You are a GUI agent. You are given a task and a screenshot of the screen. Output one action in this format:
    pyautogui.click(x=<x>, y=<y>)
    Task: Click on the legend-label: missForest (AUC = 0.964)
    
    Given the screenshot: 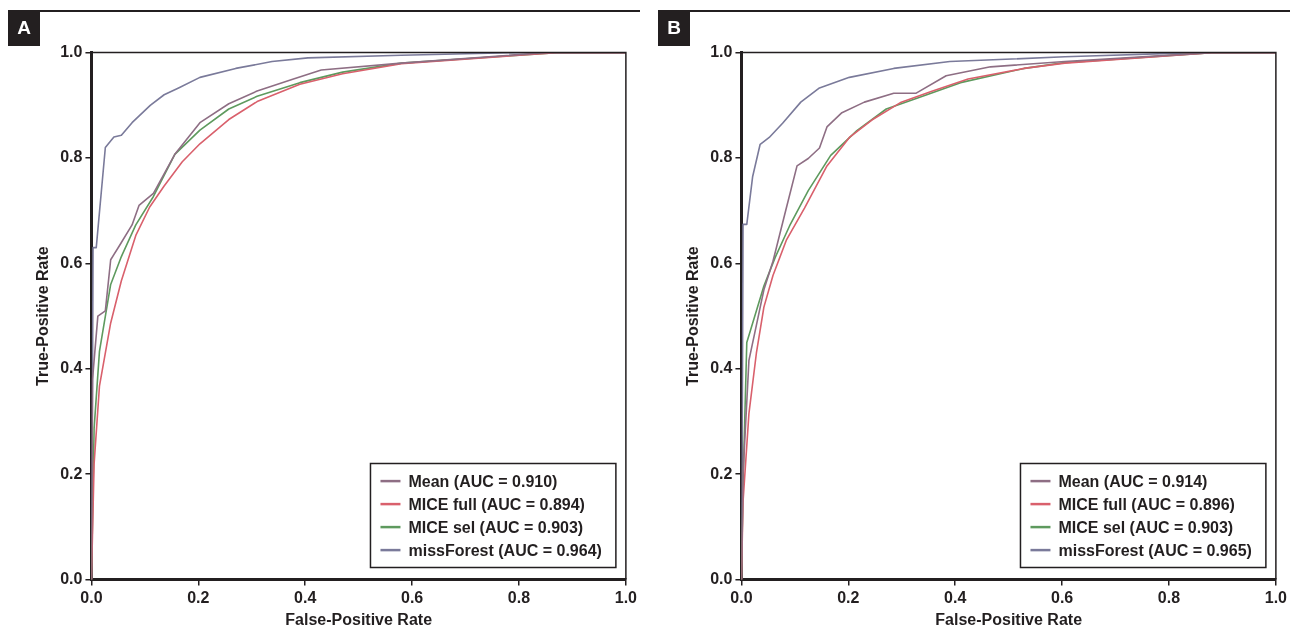 What is the action you would take?
    pyautogui.click(x=505, y=550)
    